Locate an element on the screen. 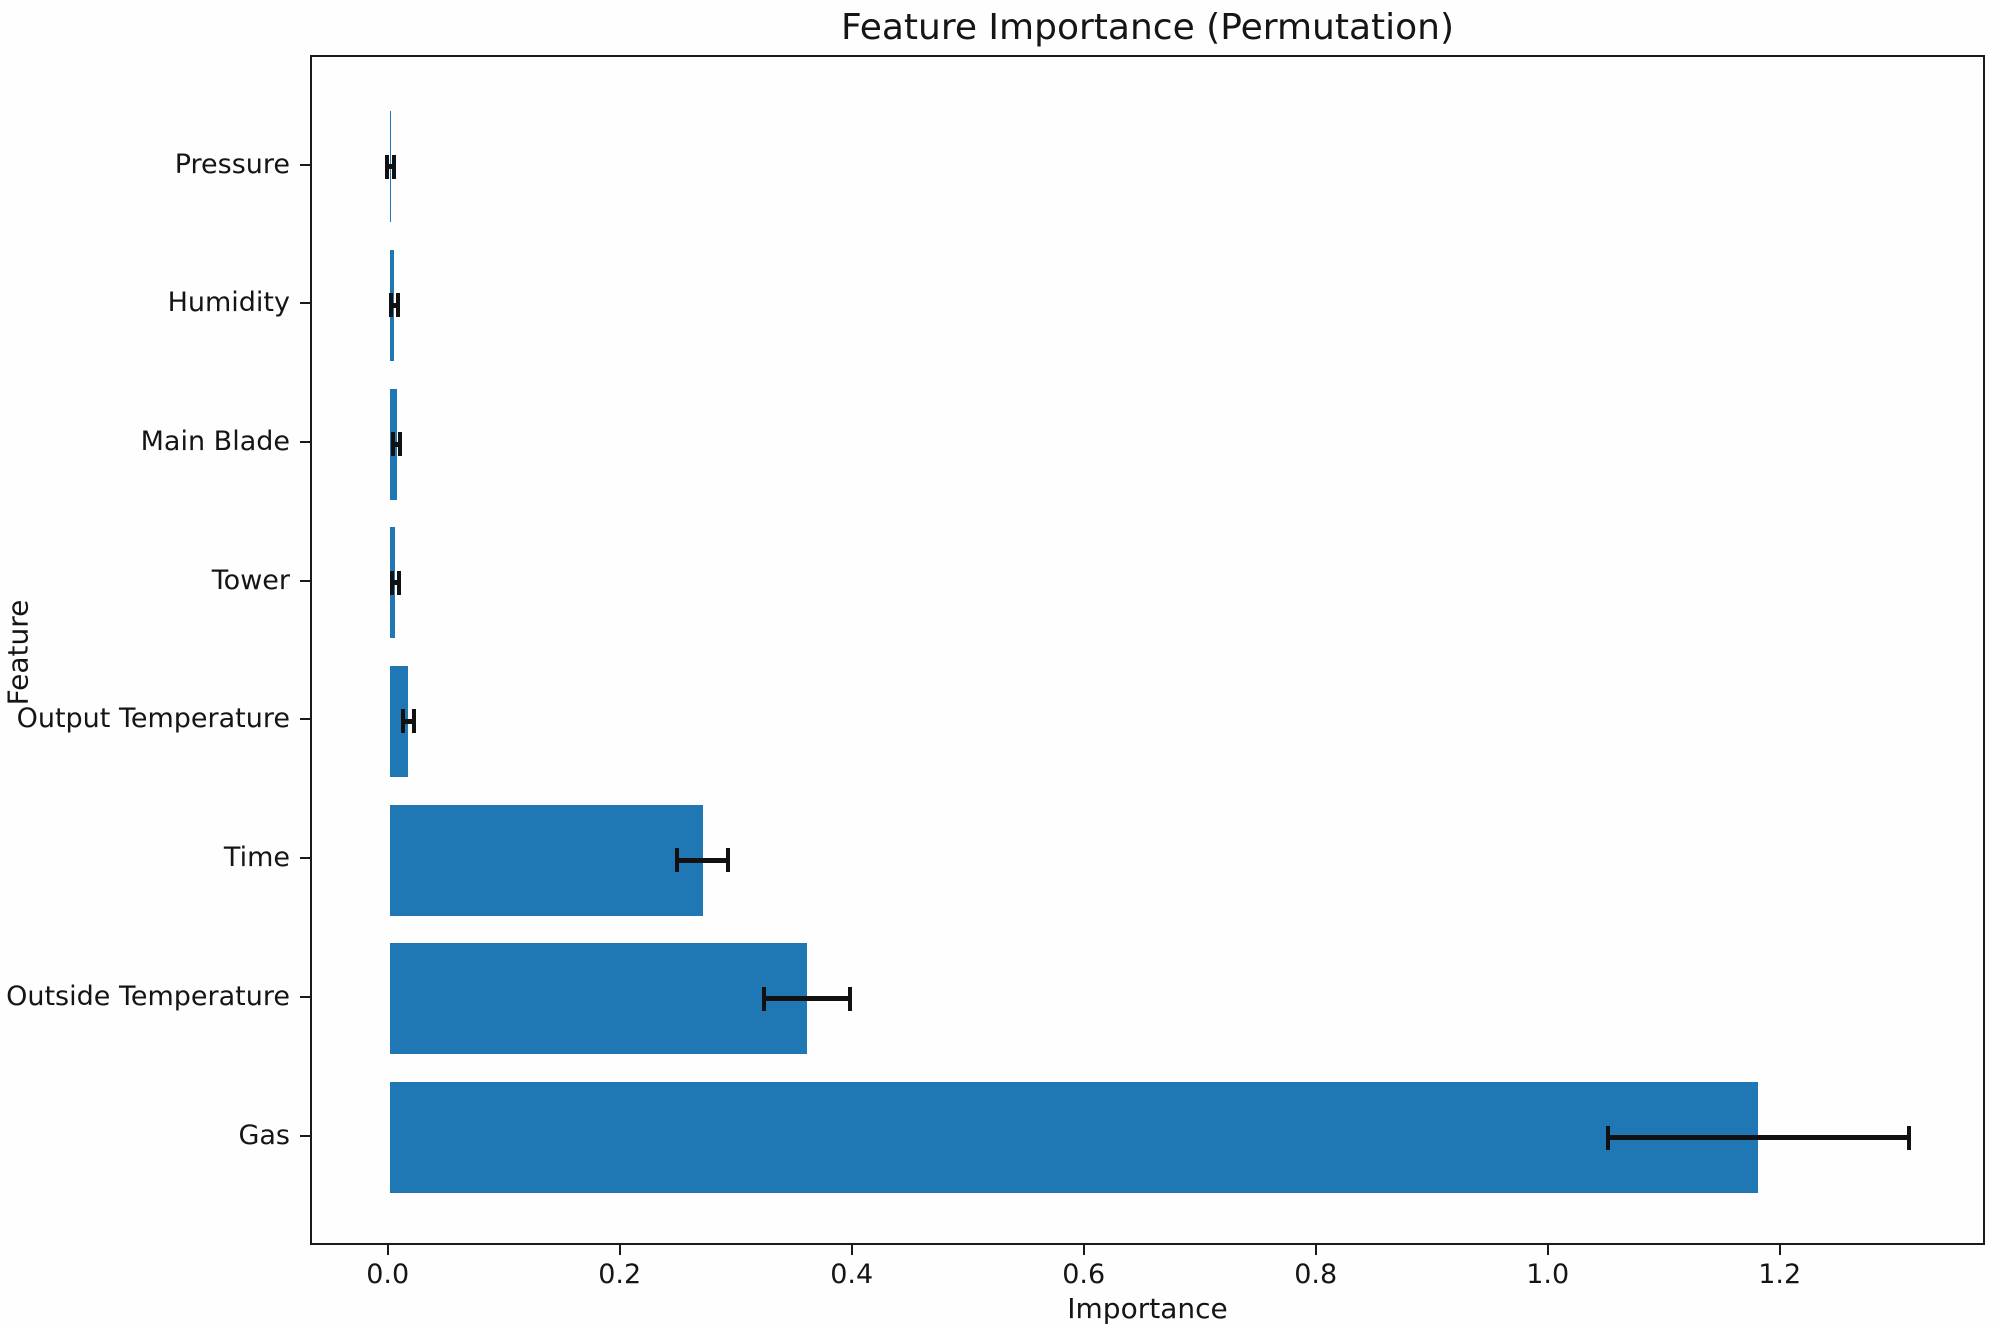 The image size is (2000, 1328). error-bar-tower is located at coordinates (395, 583).